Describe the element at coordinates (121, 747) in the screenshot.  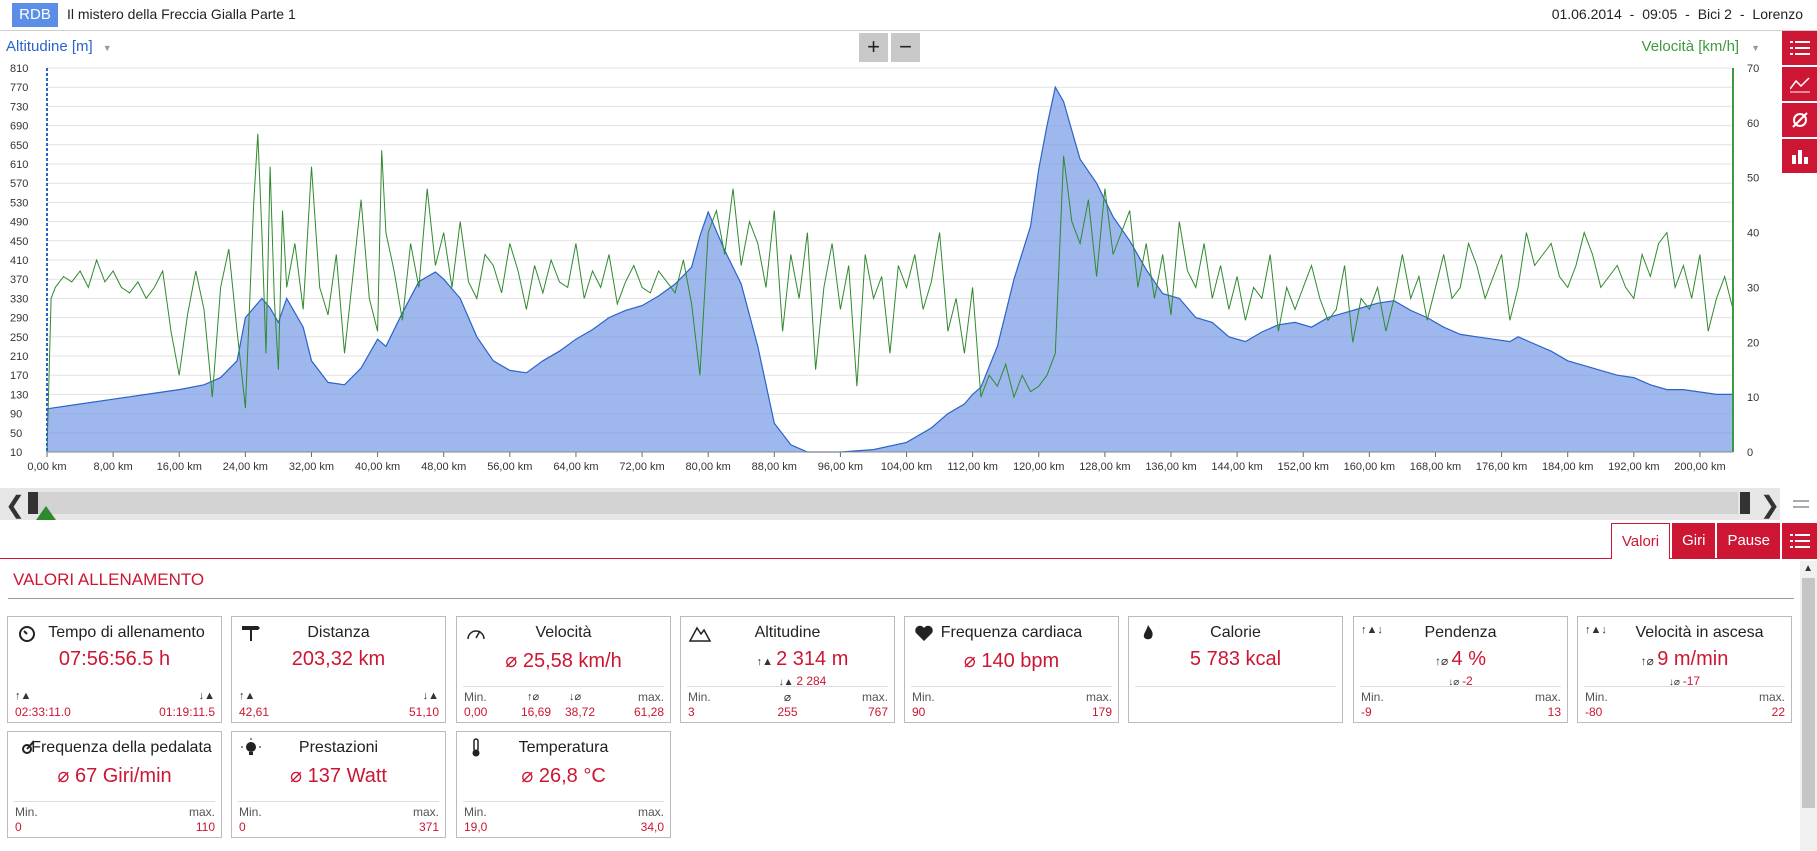
I see `card-title: Frequenza della pedalata` at that location.